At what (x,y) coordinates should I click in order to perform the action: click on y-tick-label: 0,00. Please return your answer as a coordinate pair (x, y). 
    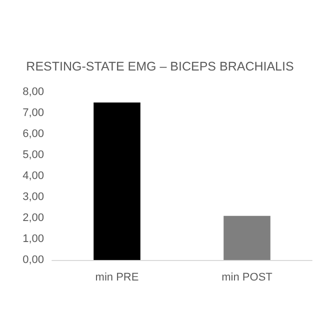
    Looking at the image, I should click on (33, 260).